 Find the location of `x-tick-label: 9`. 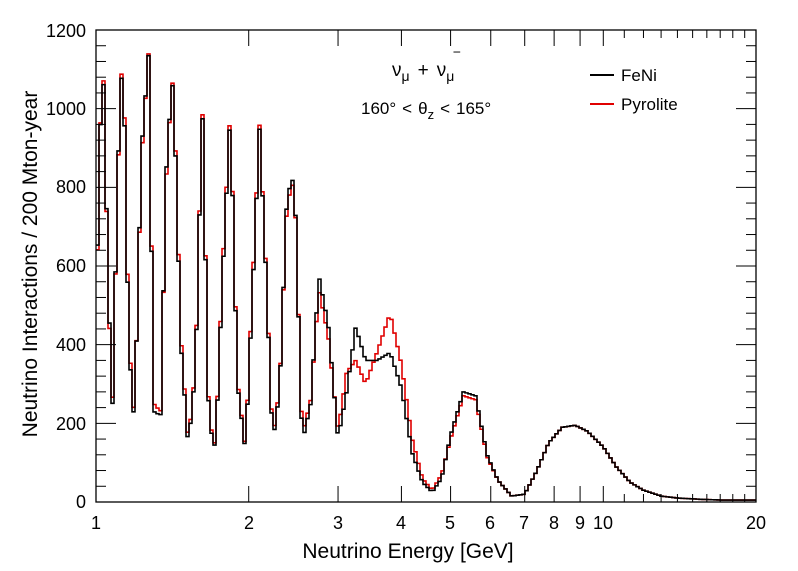

x-tick-label: 9 is located at coordinates (580, 523).